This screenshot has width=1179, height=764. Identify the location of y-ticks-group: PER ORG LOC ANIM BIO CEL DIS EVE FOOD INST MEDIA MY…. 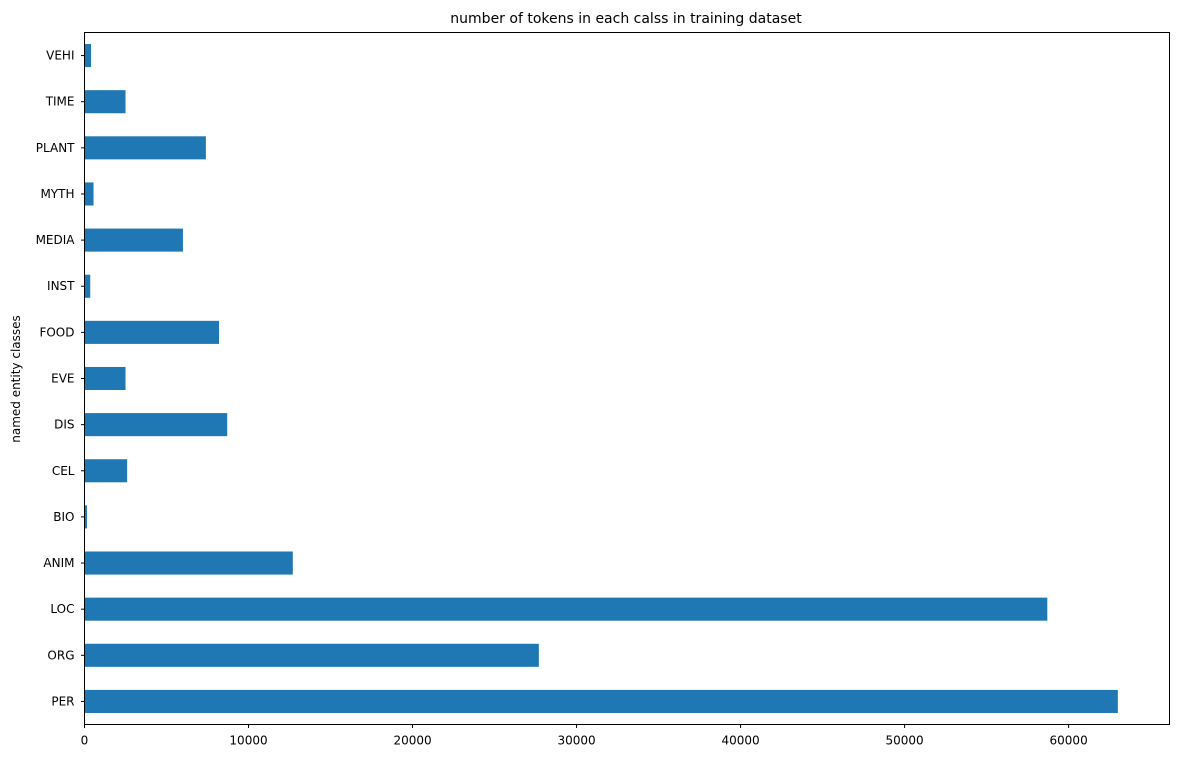
(60, 378).